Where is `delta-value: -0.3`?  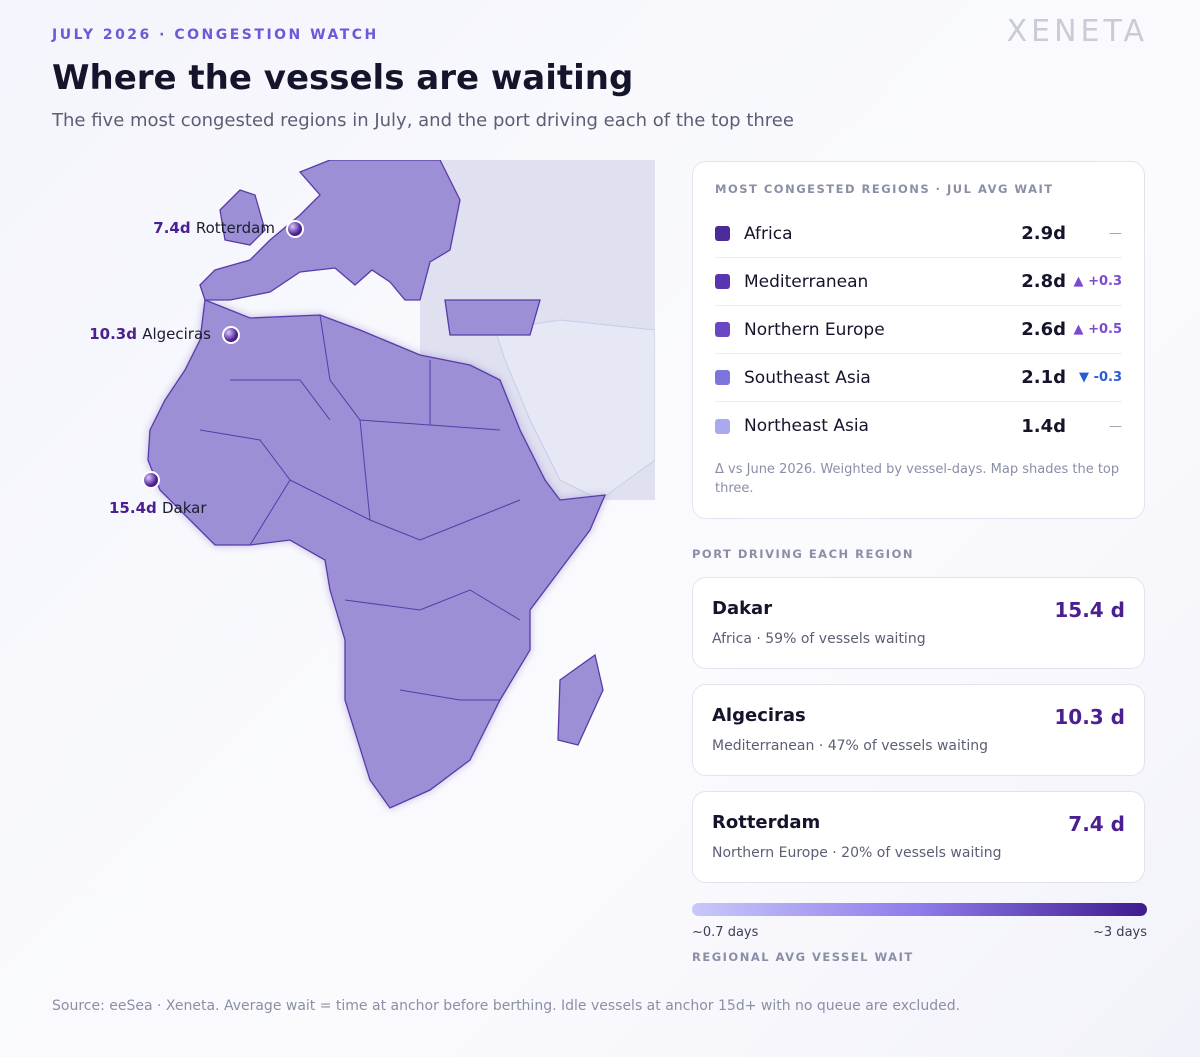 delta-value: -0.3 is located at coordinates (1107, 377).